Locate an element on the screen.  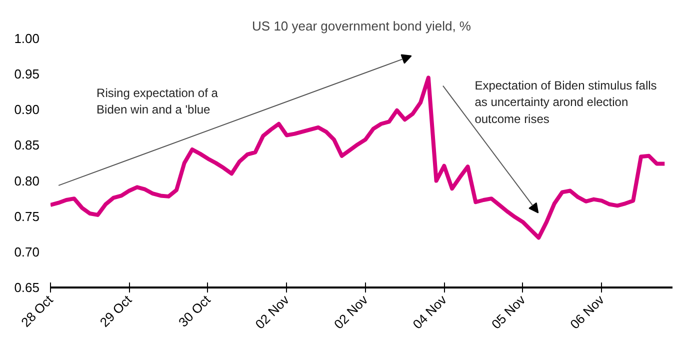
y-tick-label: 0.85 is located at coordinates (27, 145).